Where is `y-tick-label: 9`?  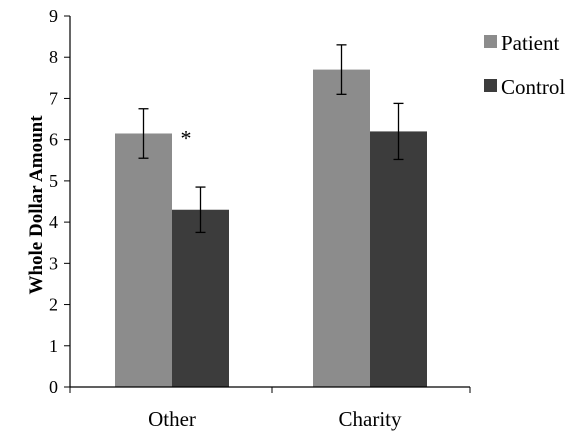 y-tick-label: 9 is located at coordinates (53, 16).